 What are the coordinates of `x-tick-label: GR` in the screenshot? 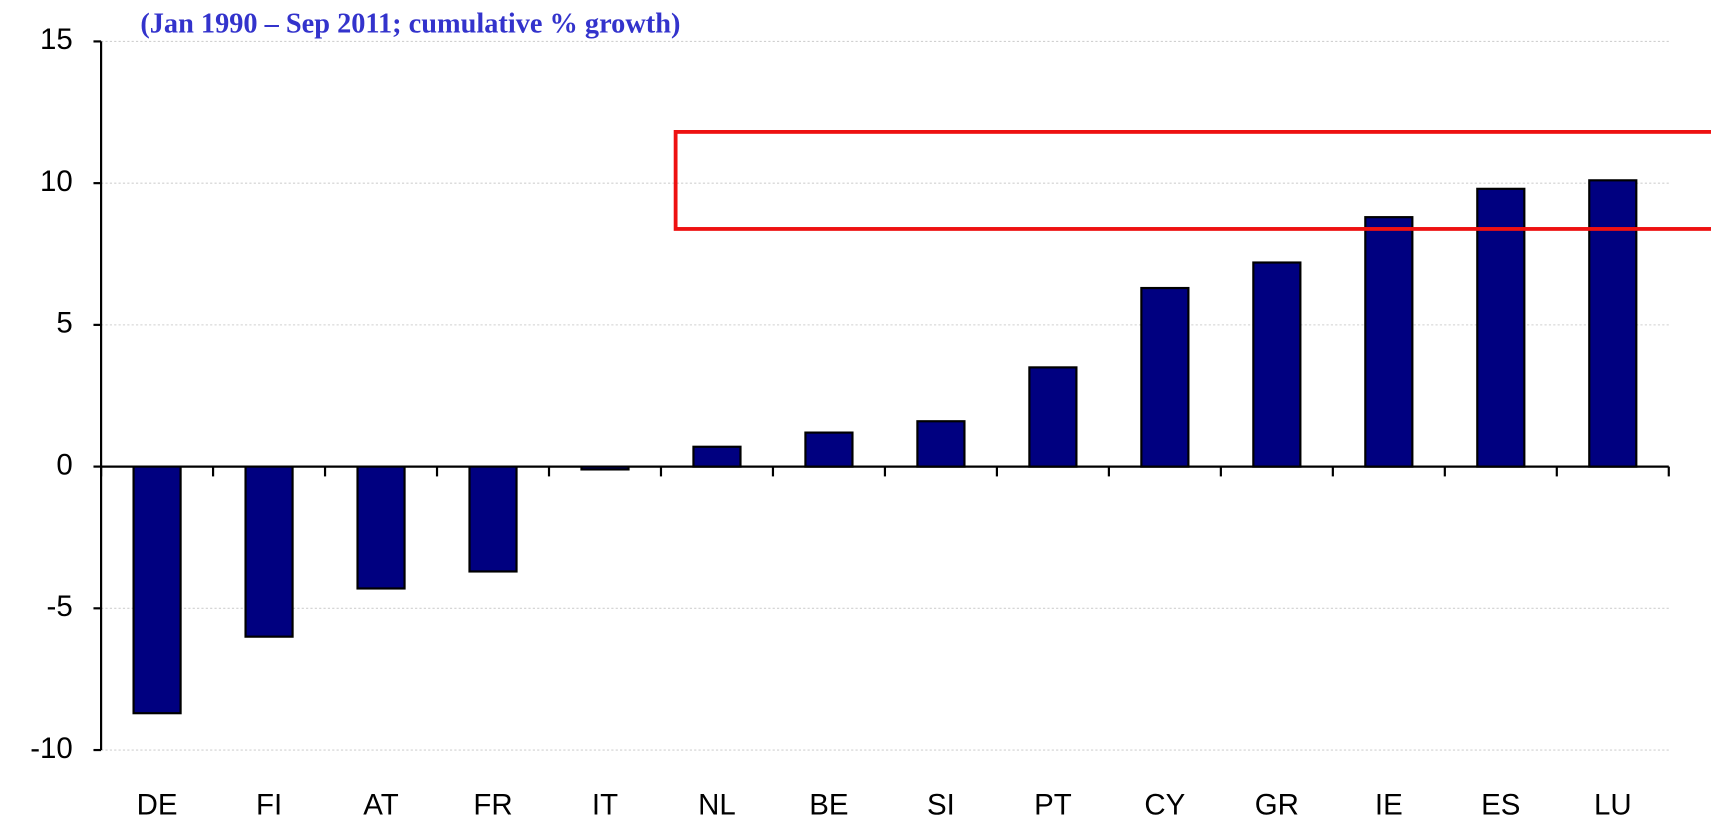 It's located at (1277, 805).